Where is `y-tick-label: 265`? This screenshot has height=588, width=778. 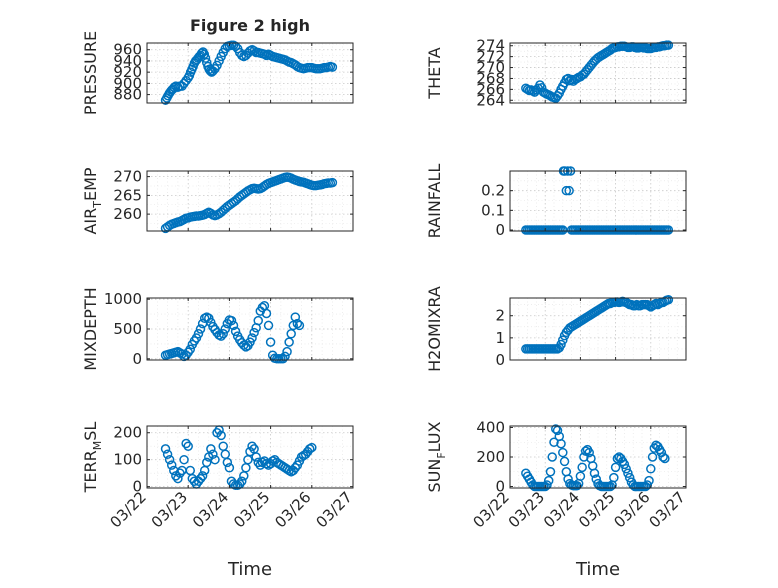
y-tick-label: 265 is located at coordinates (127, 195).